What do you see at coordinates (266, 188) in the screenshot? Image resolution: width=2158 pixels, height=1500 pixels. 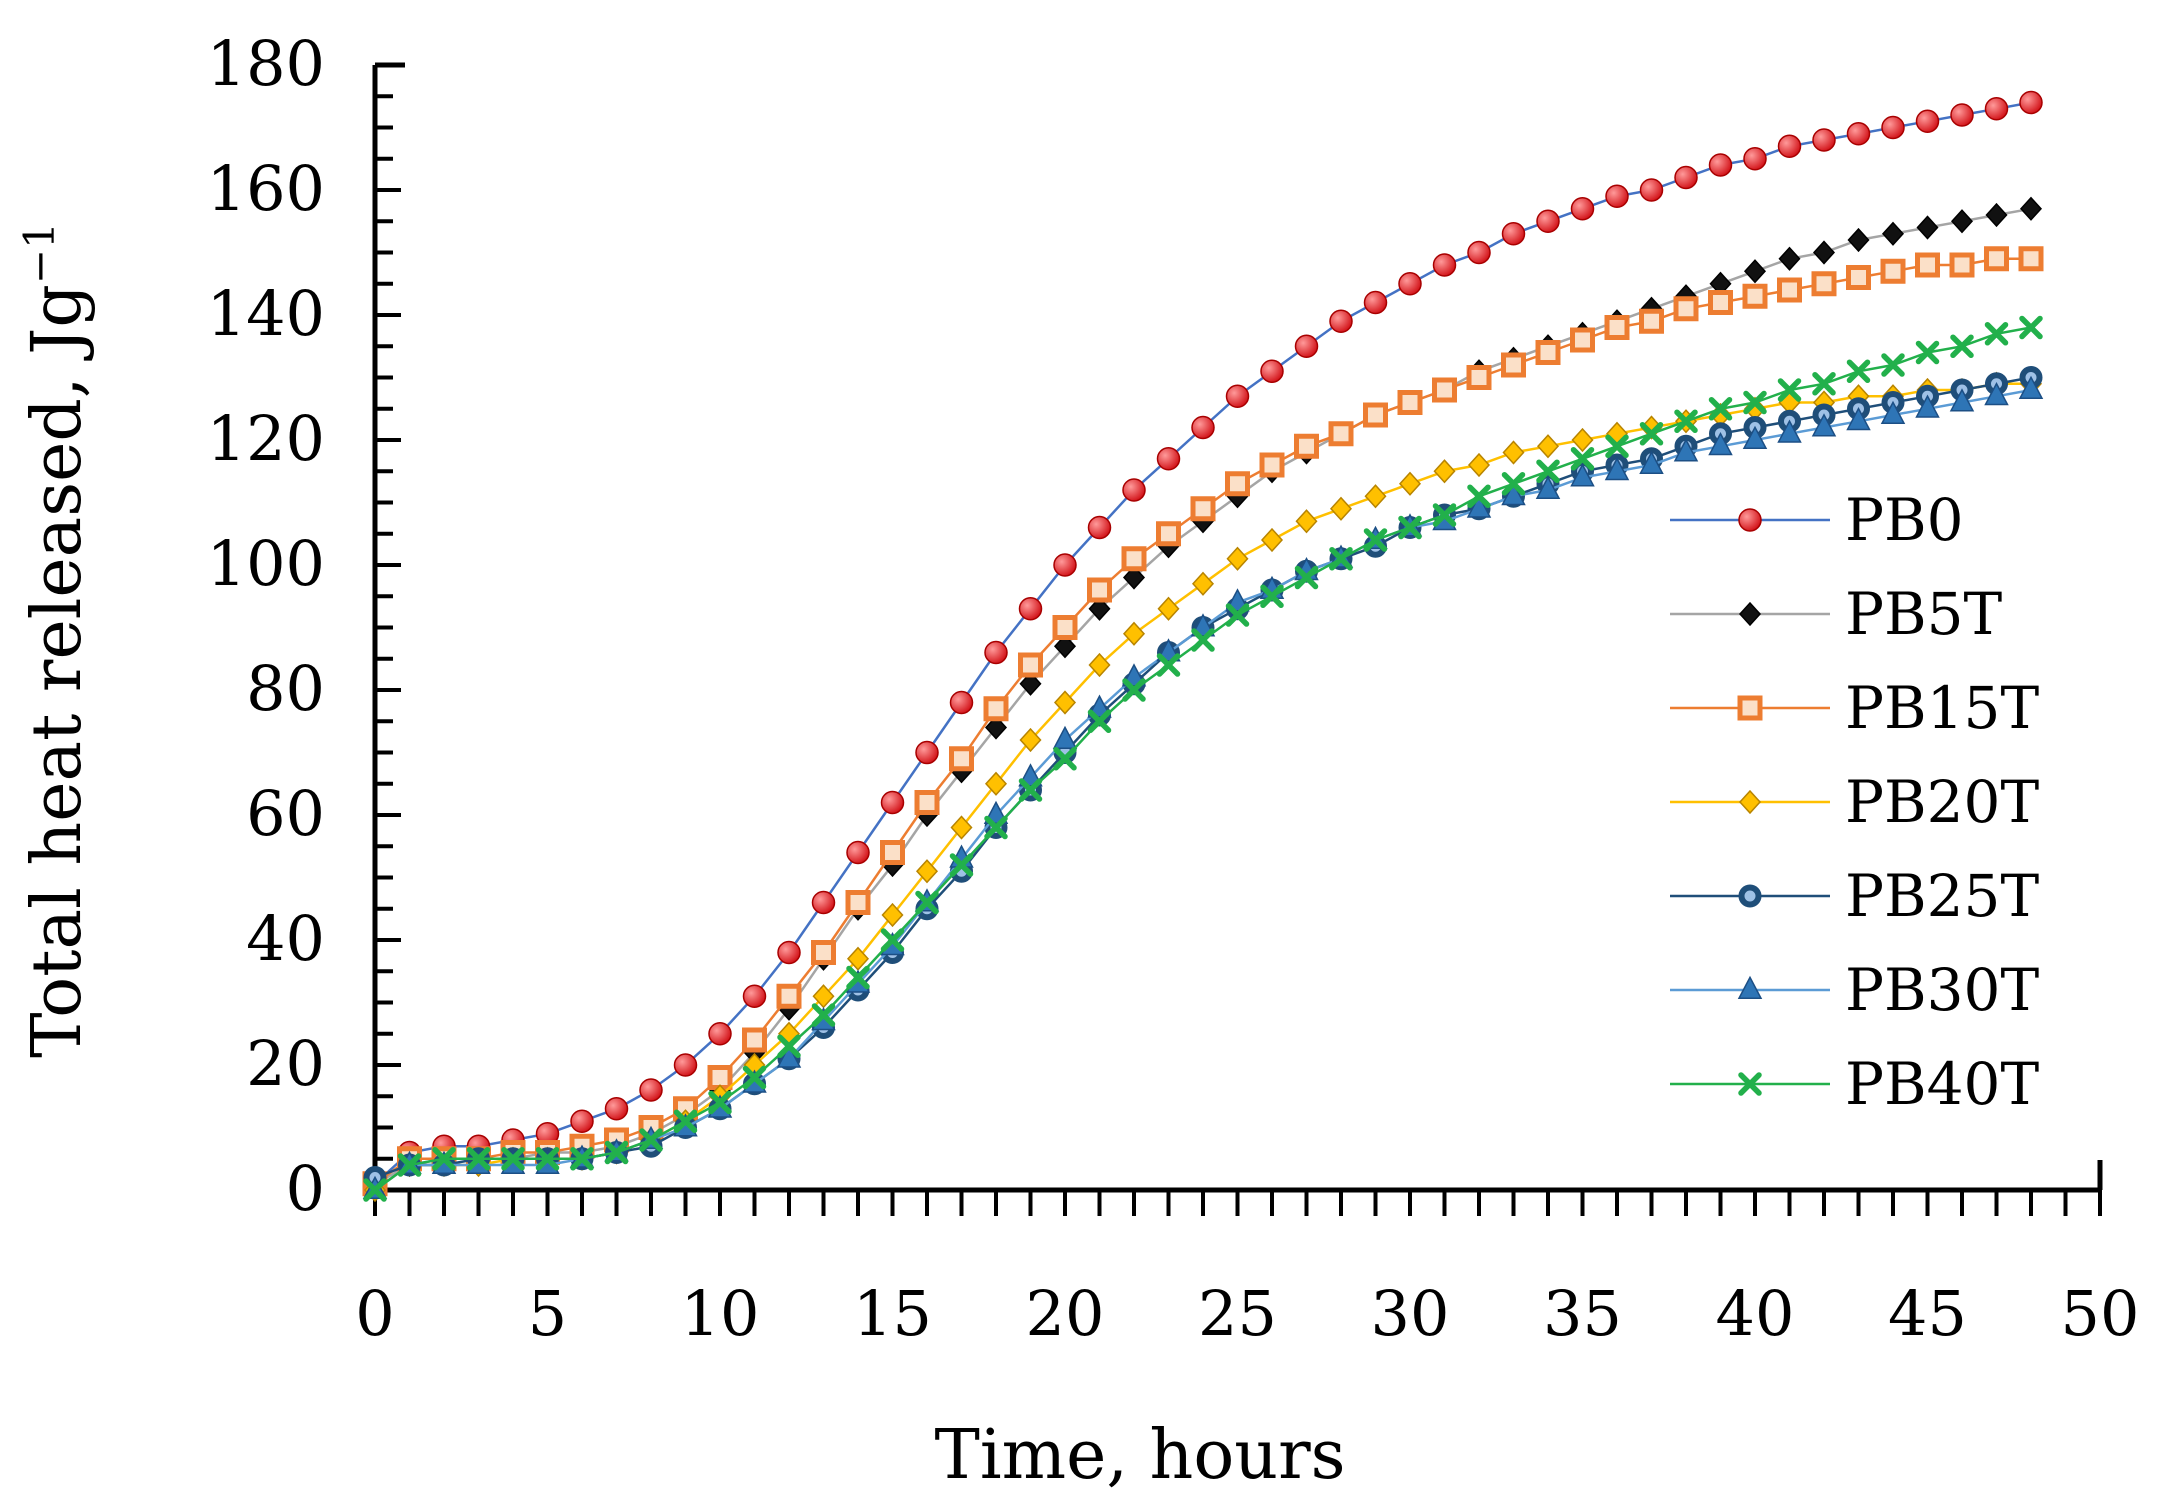 I see `y-tick-label: 160` at bounding box center [266, 188].